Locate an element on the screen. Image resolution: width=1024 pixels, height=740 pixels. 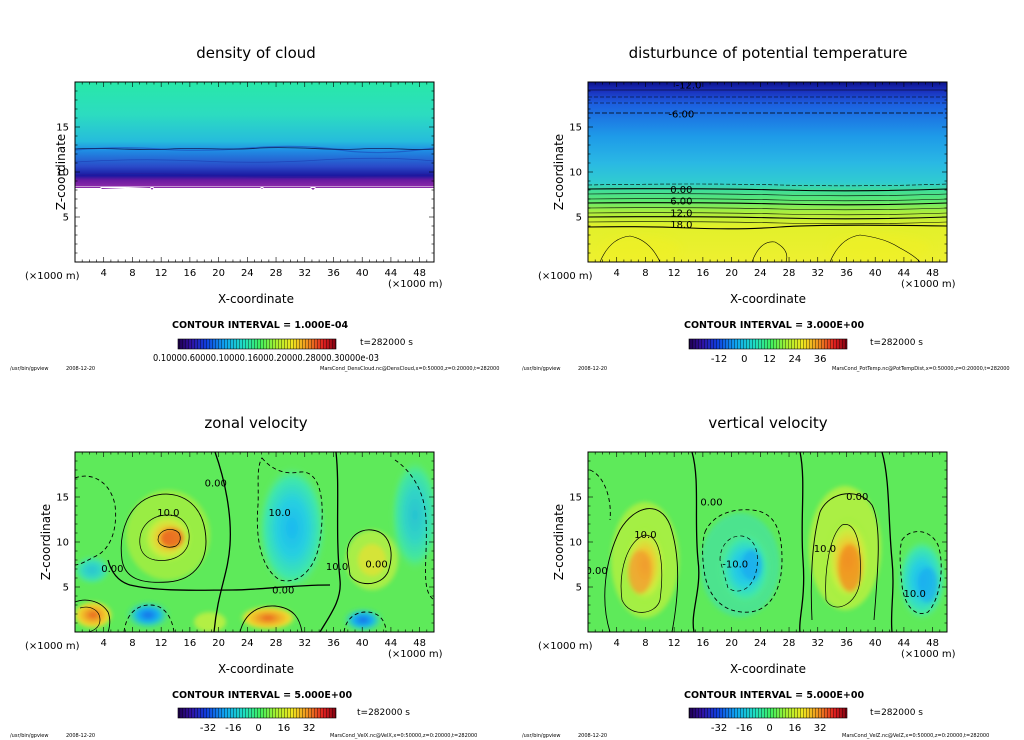
contours is located at coordinates (254, 542).